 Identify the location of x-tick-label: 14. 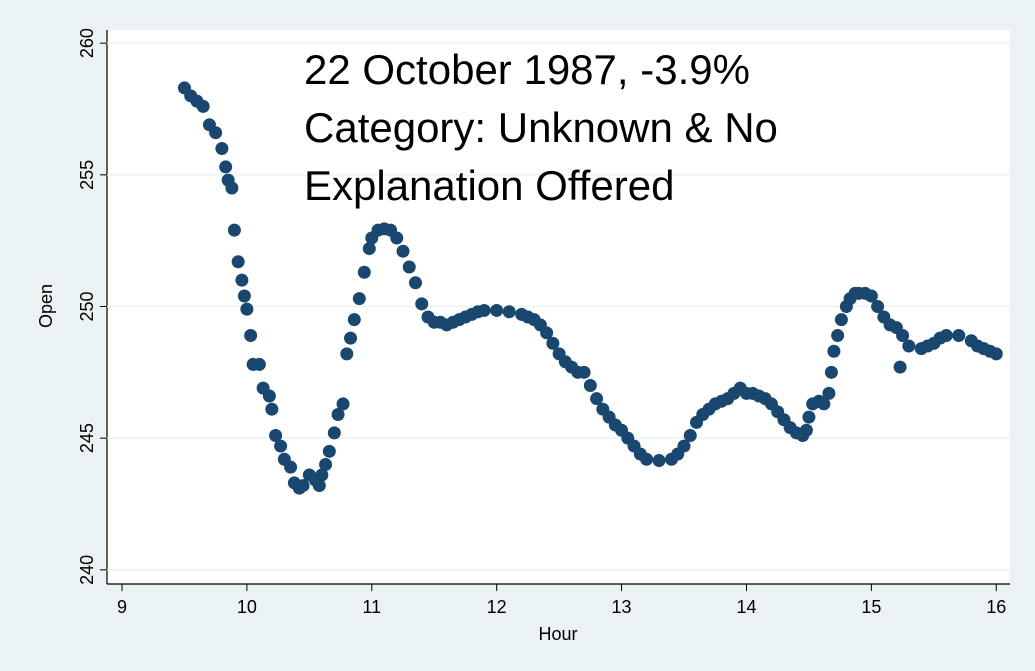
(746, 607).